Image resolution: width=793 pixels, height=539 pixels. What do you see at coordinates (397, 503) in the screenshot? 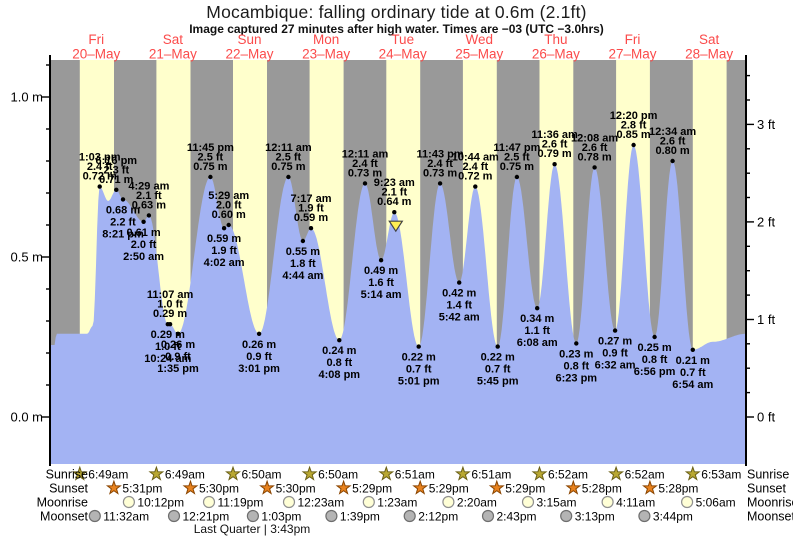
I see `moonrise-time: 1:23am` at bounding box center [397, 503].